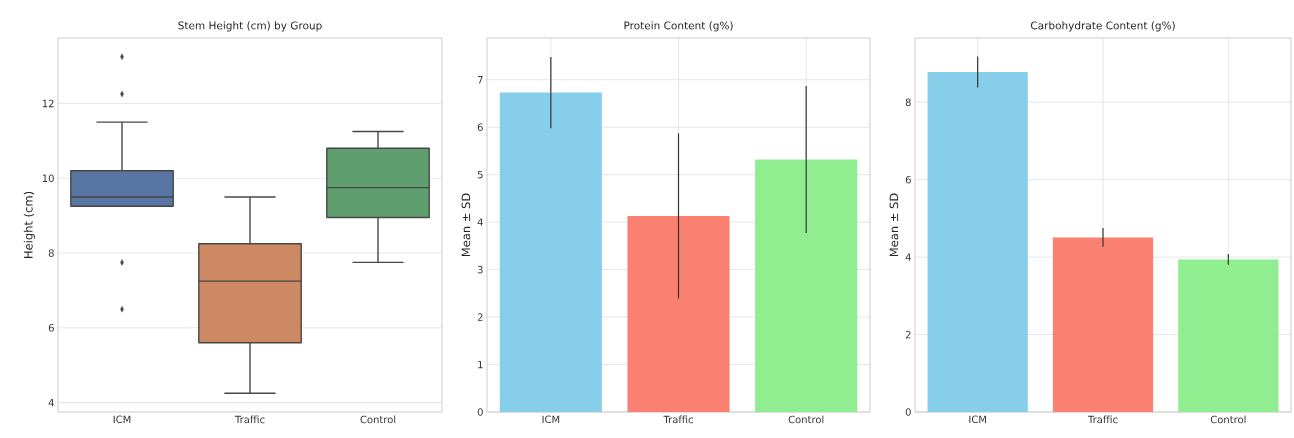 The image size is (1294, 438). What do you see at coordinates (480, 269) in the screenshot?
I see `y-tick-label: 3` at bounding box center [480, 269].